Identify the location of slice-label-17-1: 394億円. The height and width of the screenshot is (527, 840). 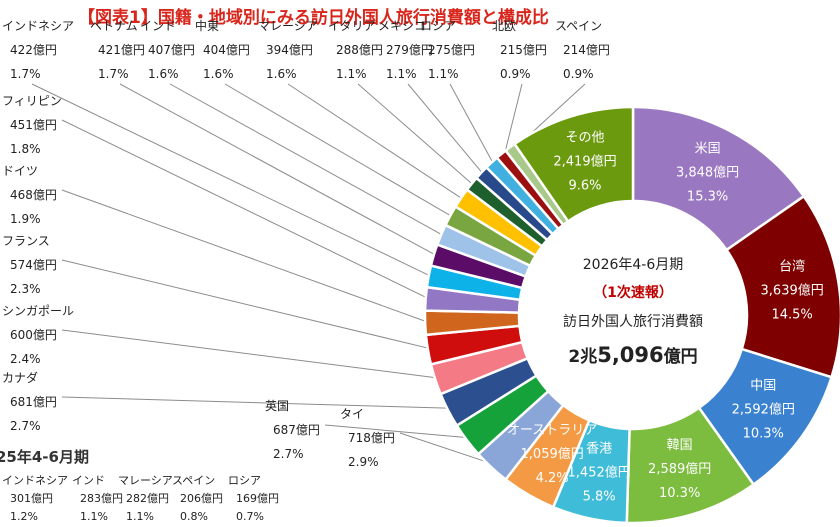
(289, 50).